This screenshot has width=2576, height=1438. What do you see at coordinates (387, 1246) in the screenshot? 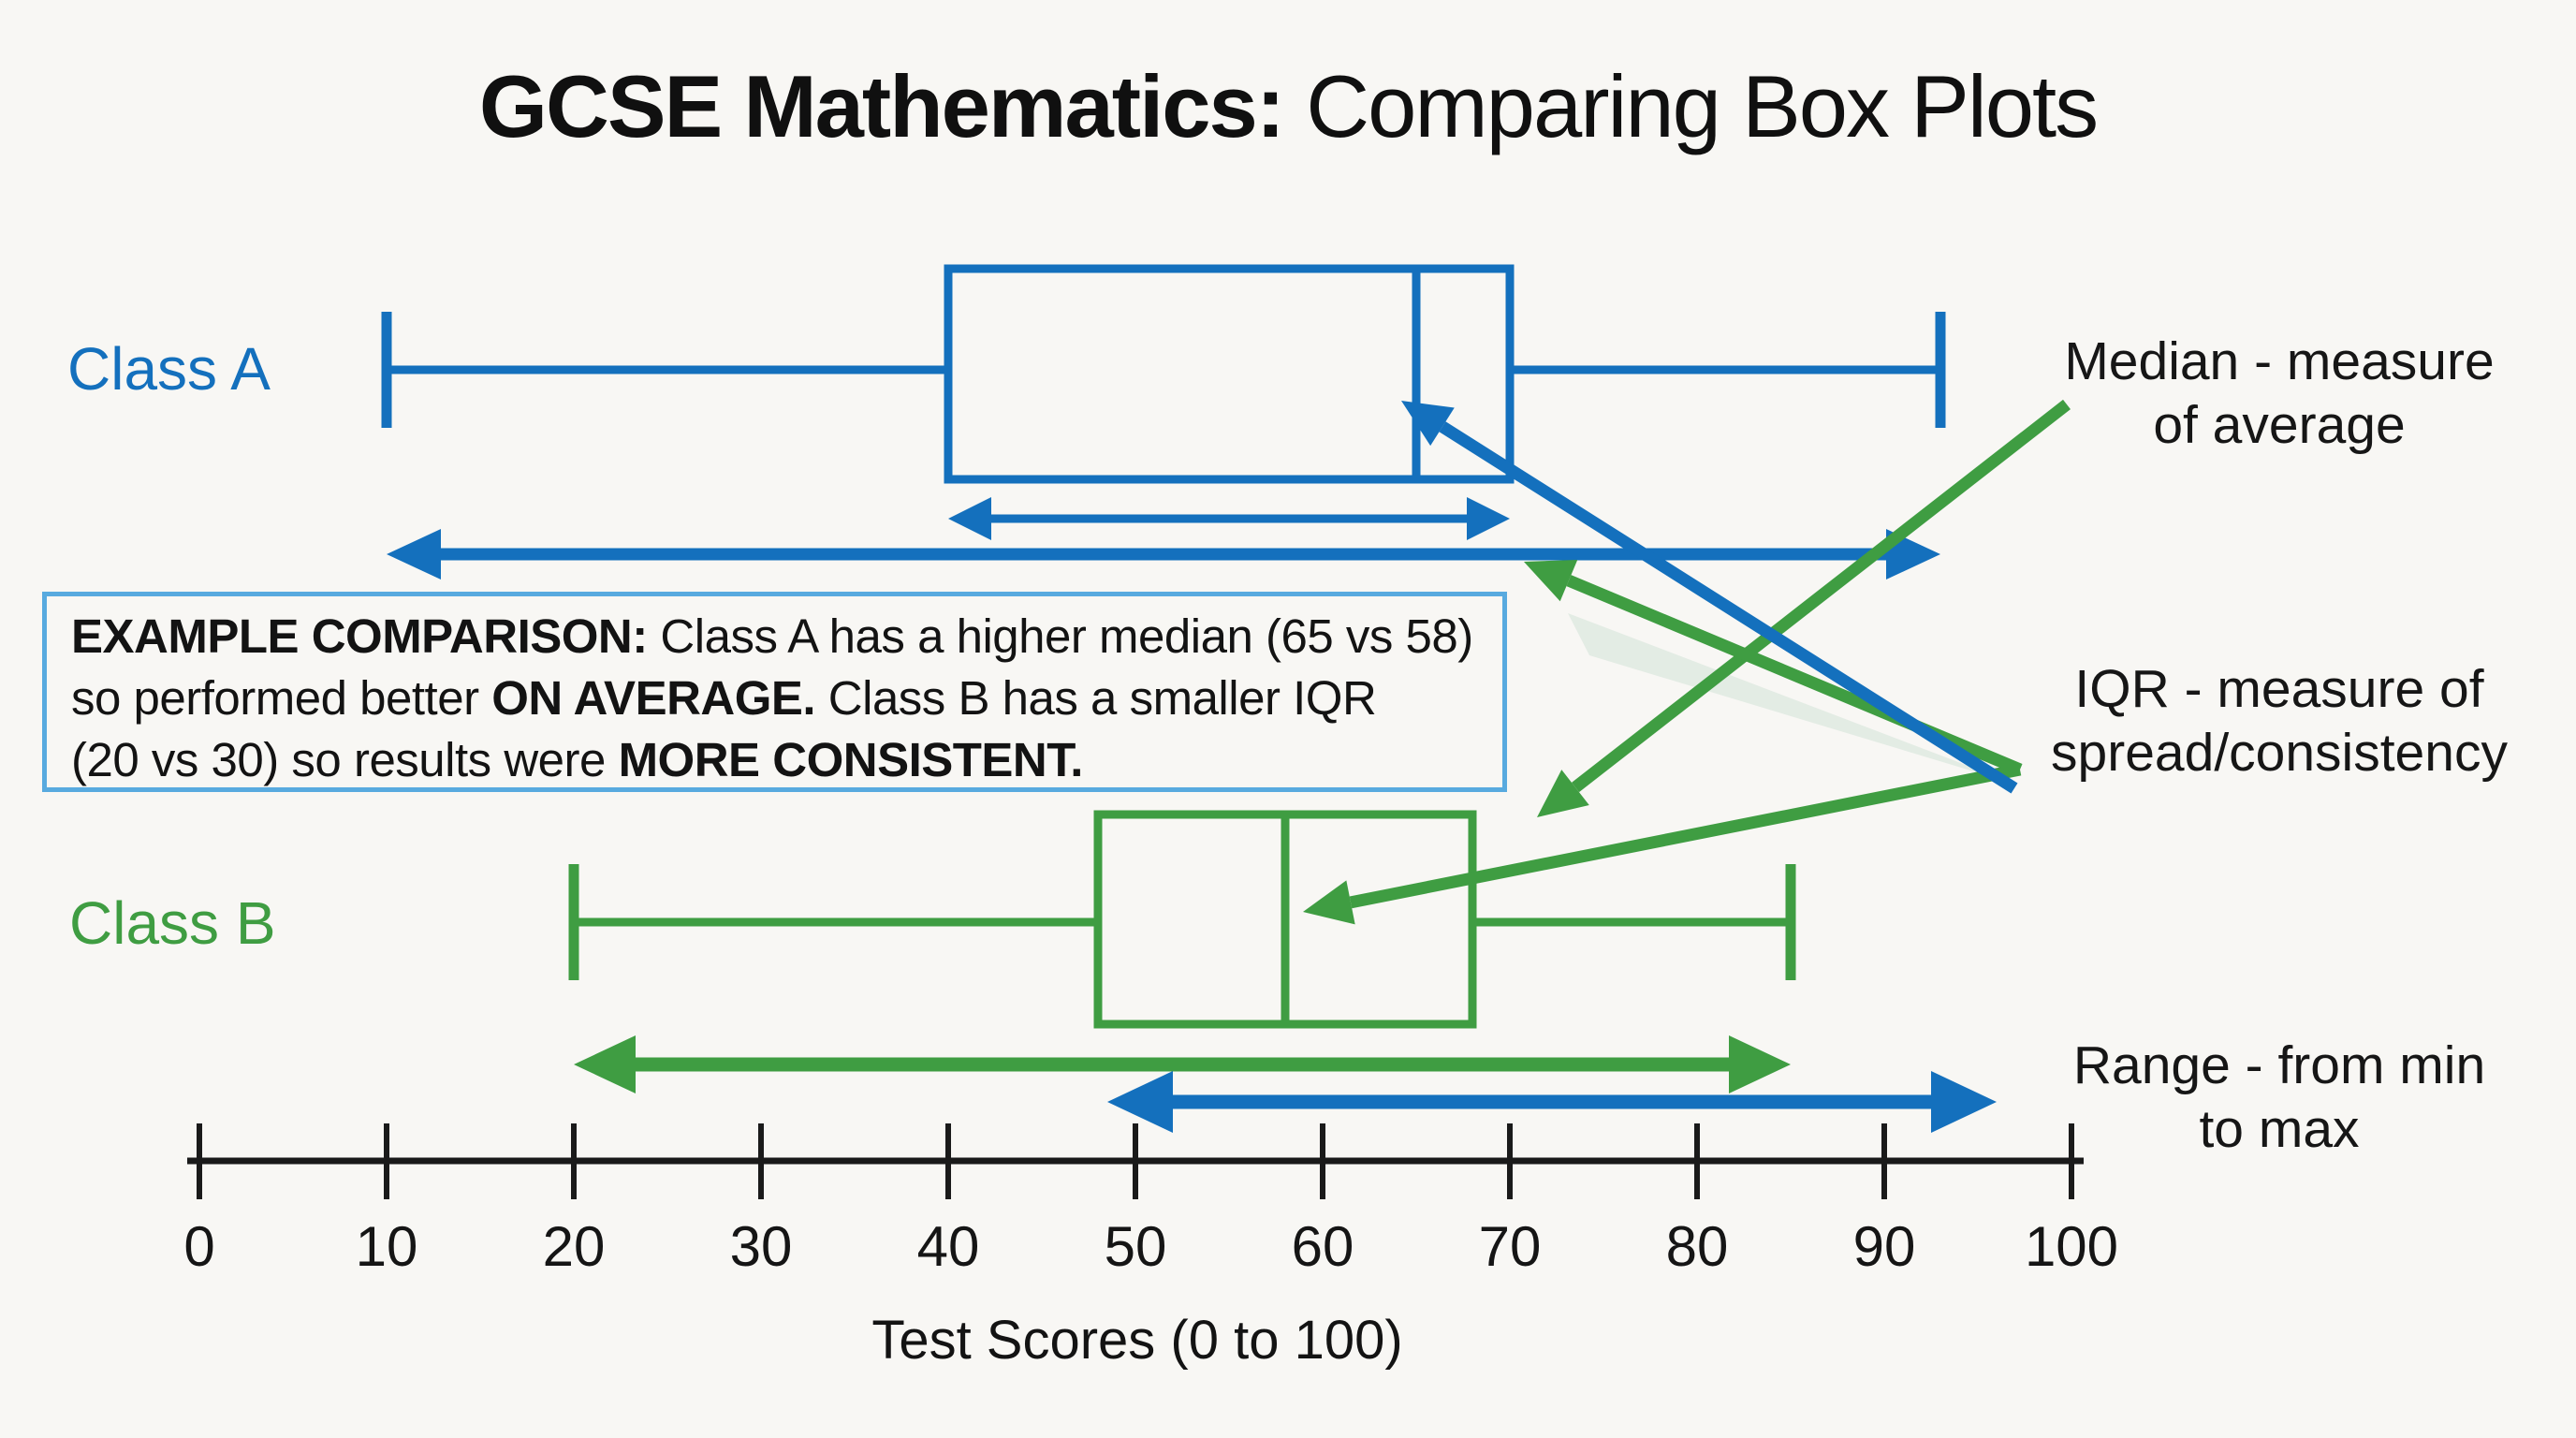
I see `axis-tick-label: 10` at bounding box center [387, 1246].